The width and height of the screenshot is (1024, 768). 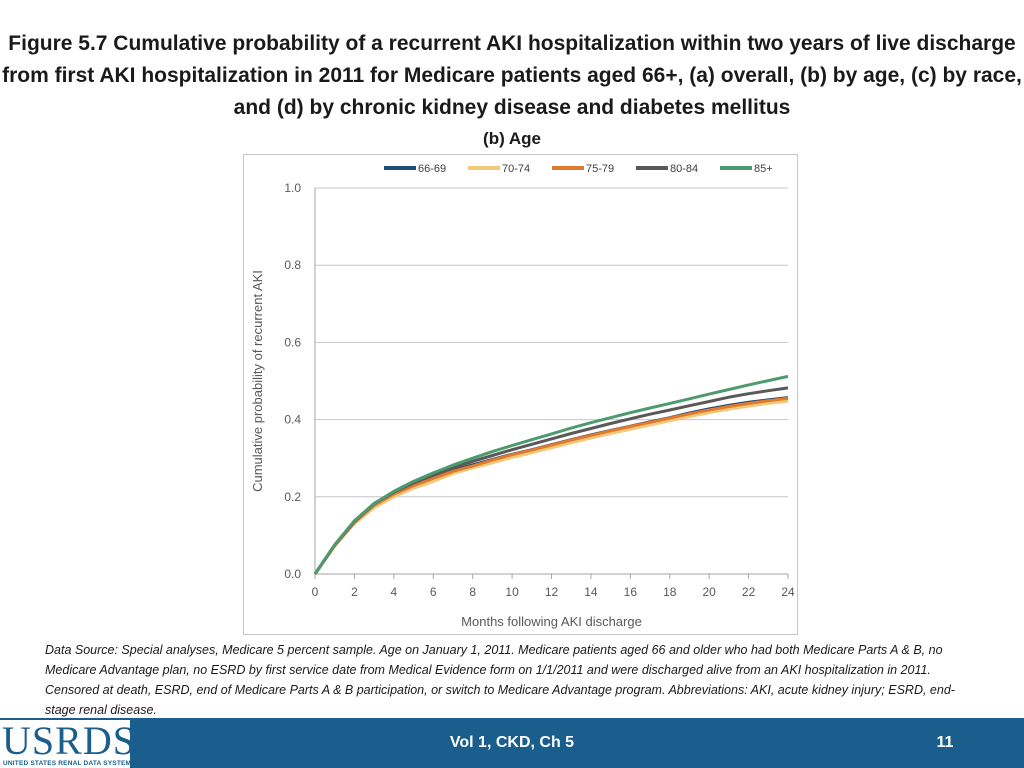 I want to click on x-axis-label: Months following AKI discharge, so click(x=551, y=621).